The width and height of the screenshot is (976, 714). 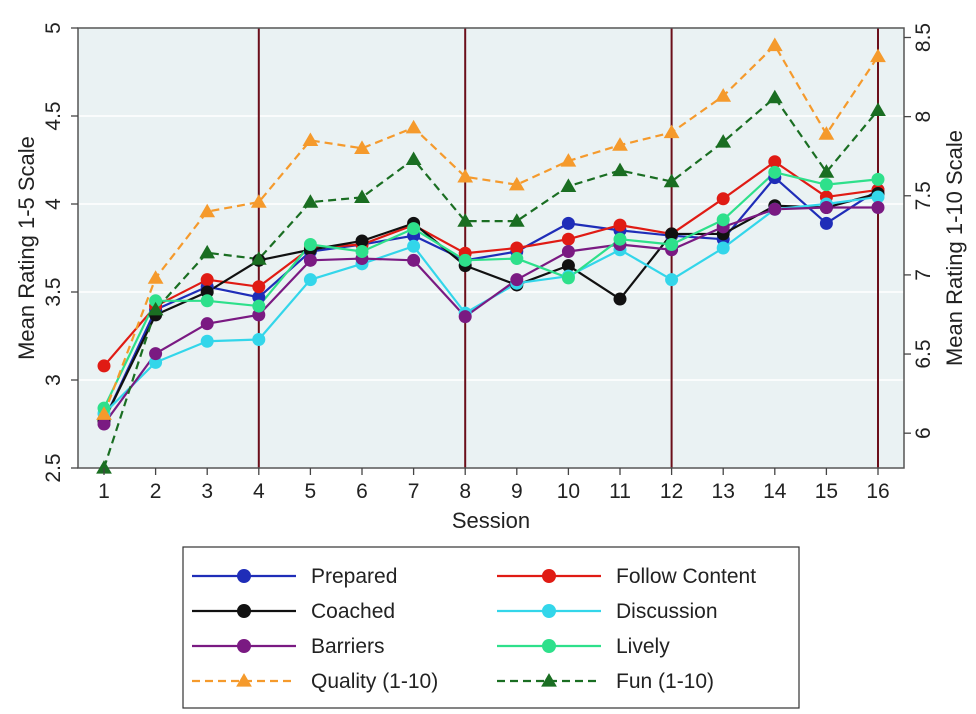 What do you see at coordinates (465, 491) in the screenshot?
I see `x-tick-label-8: 8` at bounding box center [465, 491].